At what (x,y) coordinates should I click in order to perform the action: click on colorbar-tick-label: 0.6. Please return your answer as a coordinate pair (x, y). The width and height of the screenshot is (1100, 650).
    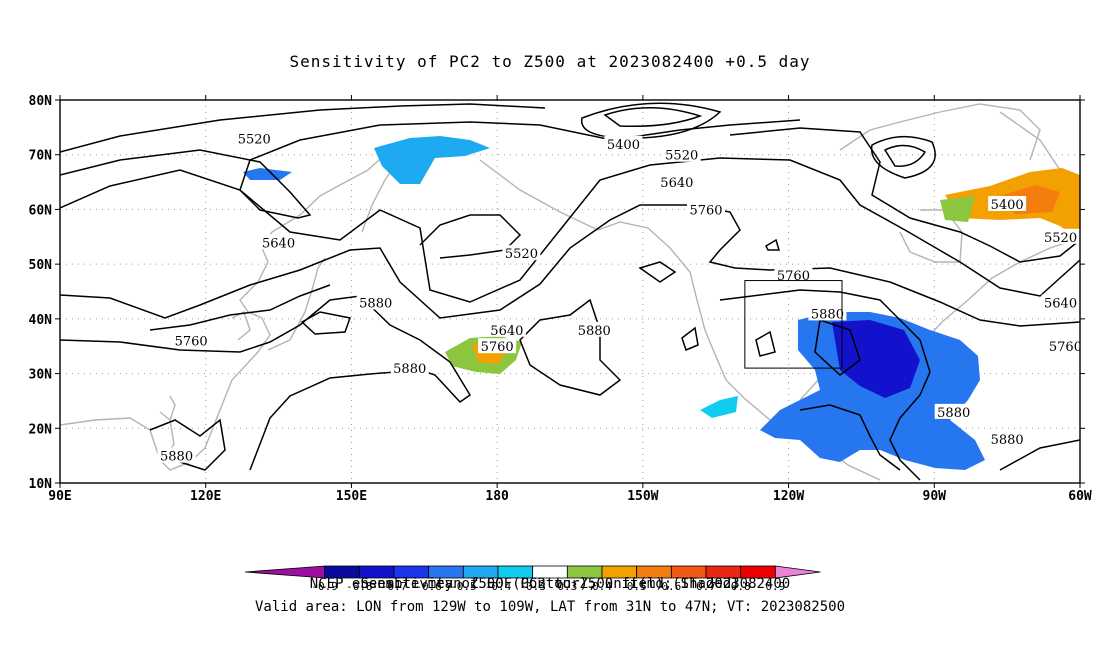
    Looking at the image, I should click on (671, 586).